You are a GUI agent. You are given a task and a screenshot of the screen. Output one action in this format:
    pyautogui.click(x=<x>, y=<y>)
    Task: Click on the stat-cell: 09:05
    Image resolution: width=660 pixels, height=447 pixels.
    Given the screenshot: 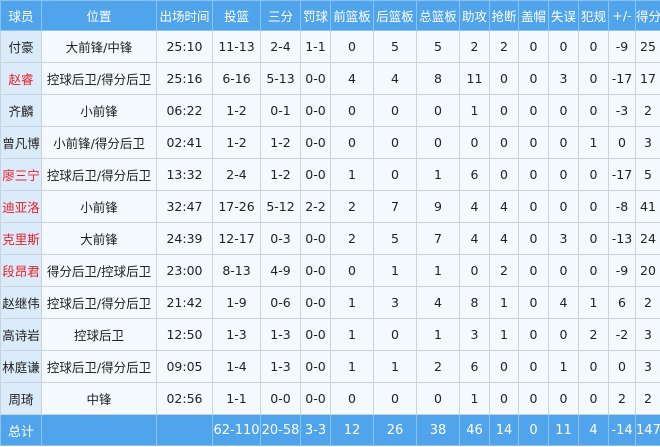 What is the action you would take?
    pyautogui.click(x=184, y=366)
    